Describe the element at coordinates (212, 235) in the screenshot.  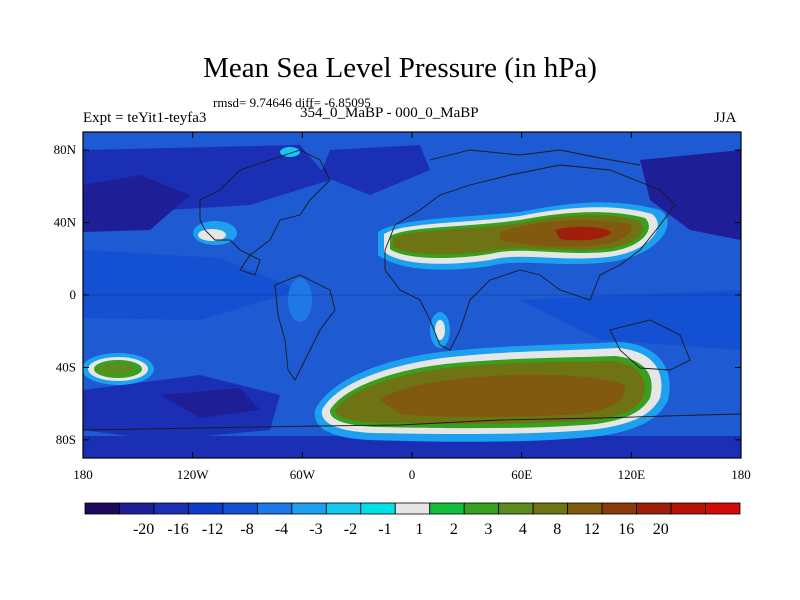
I see `na-white-patch` at that location.